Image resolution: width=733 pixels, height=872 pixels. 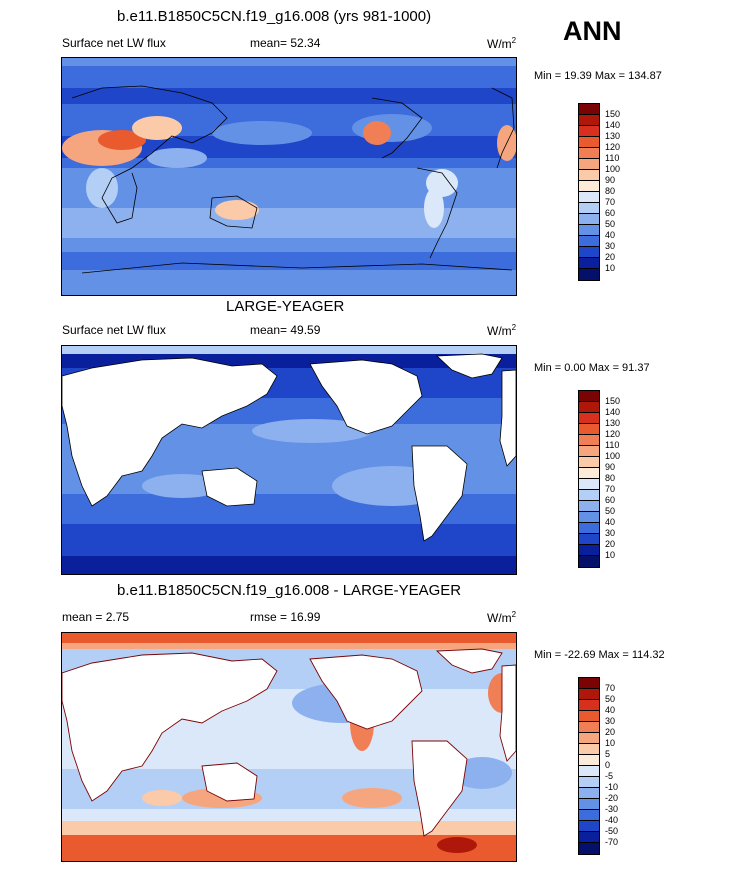 What do you see at coordinates (114, 43) in the screenshot?
I see `panel-1-left-label: Surface net LW flux` at bounding box center [114, 43].